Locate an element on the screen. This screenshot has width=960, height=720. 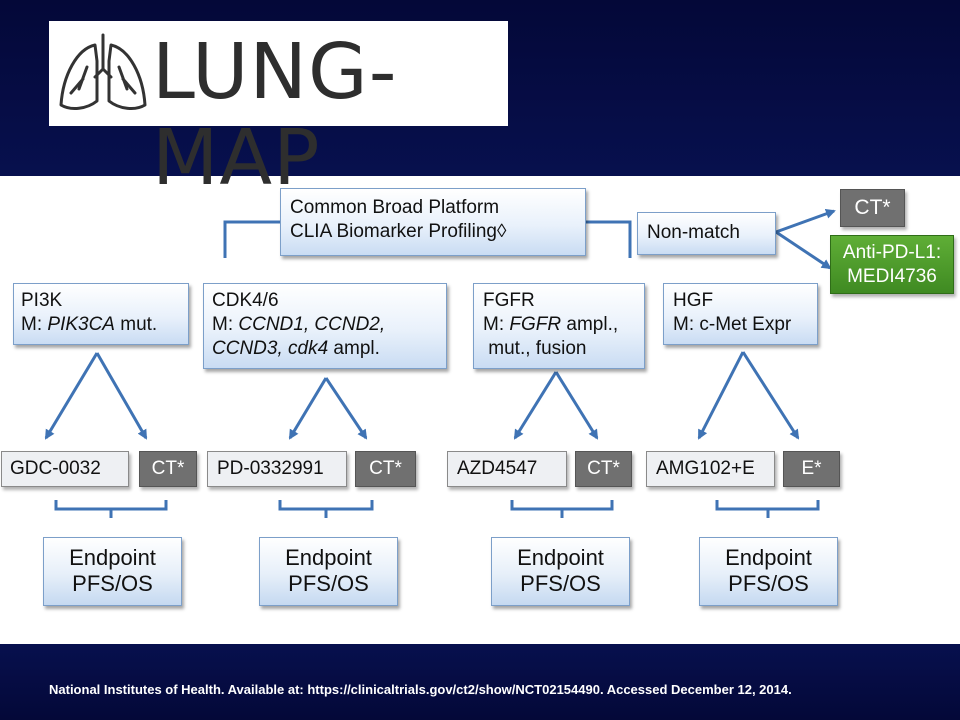
drug-box: PD-0332991 is located at coordinates (277, 469).